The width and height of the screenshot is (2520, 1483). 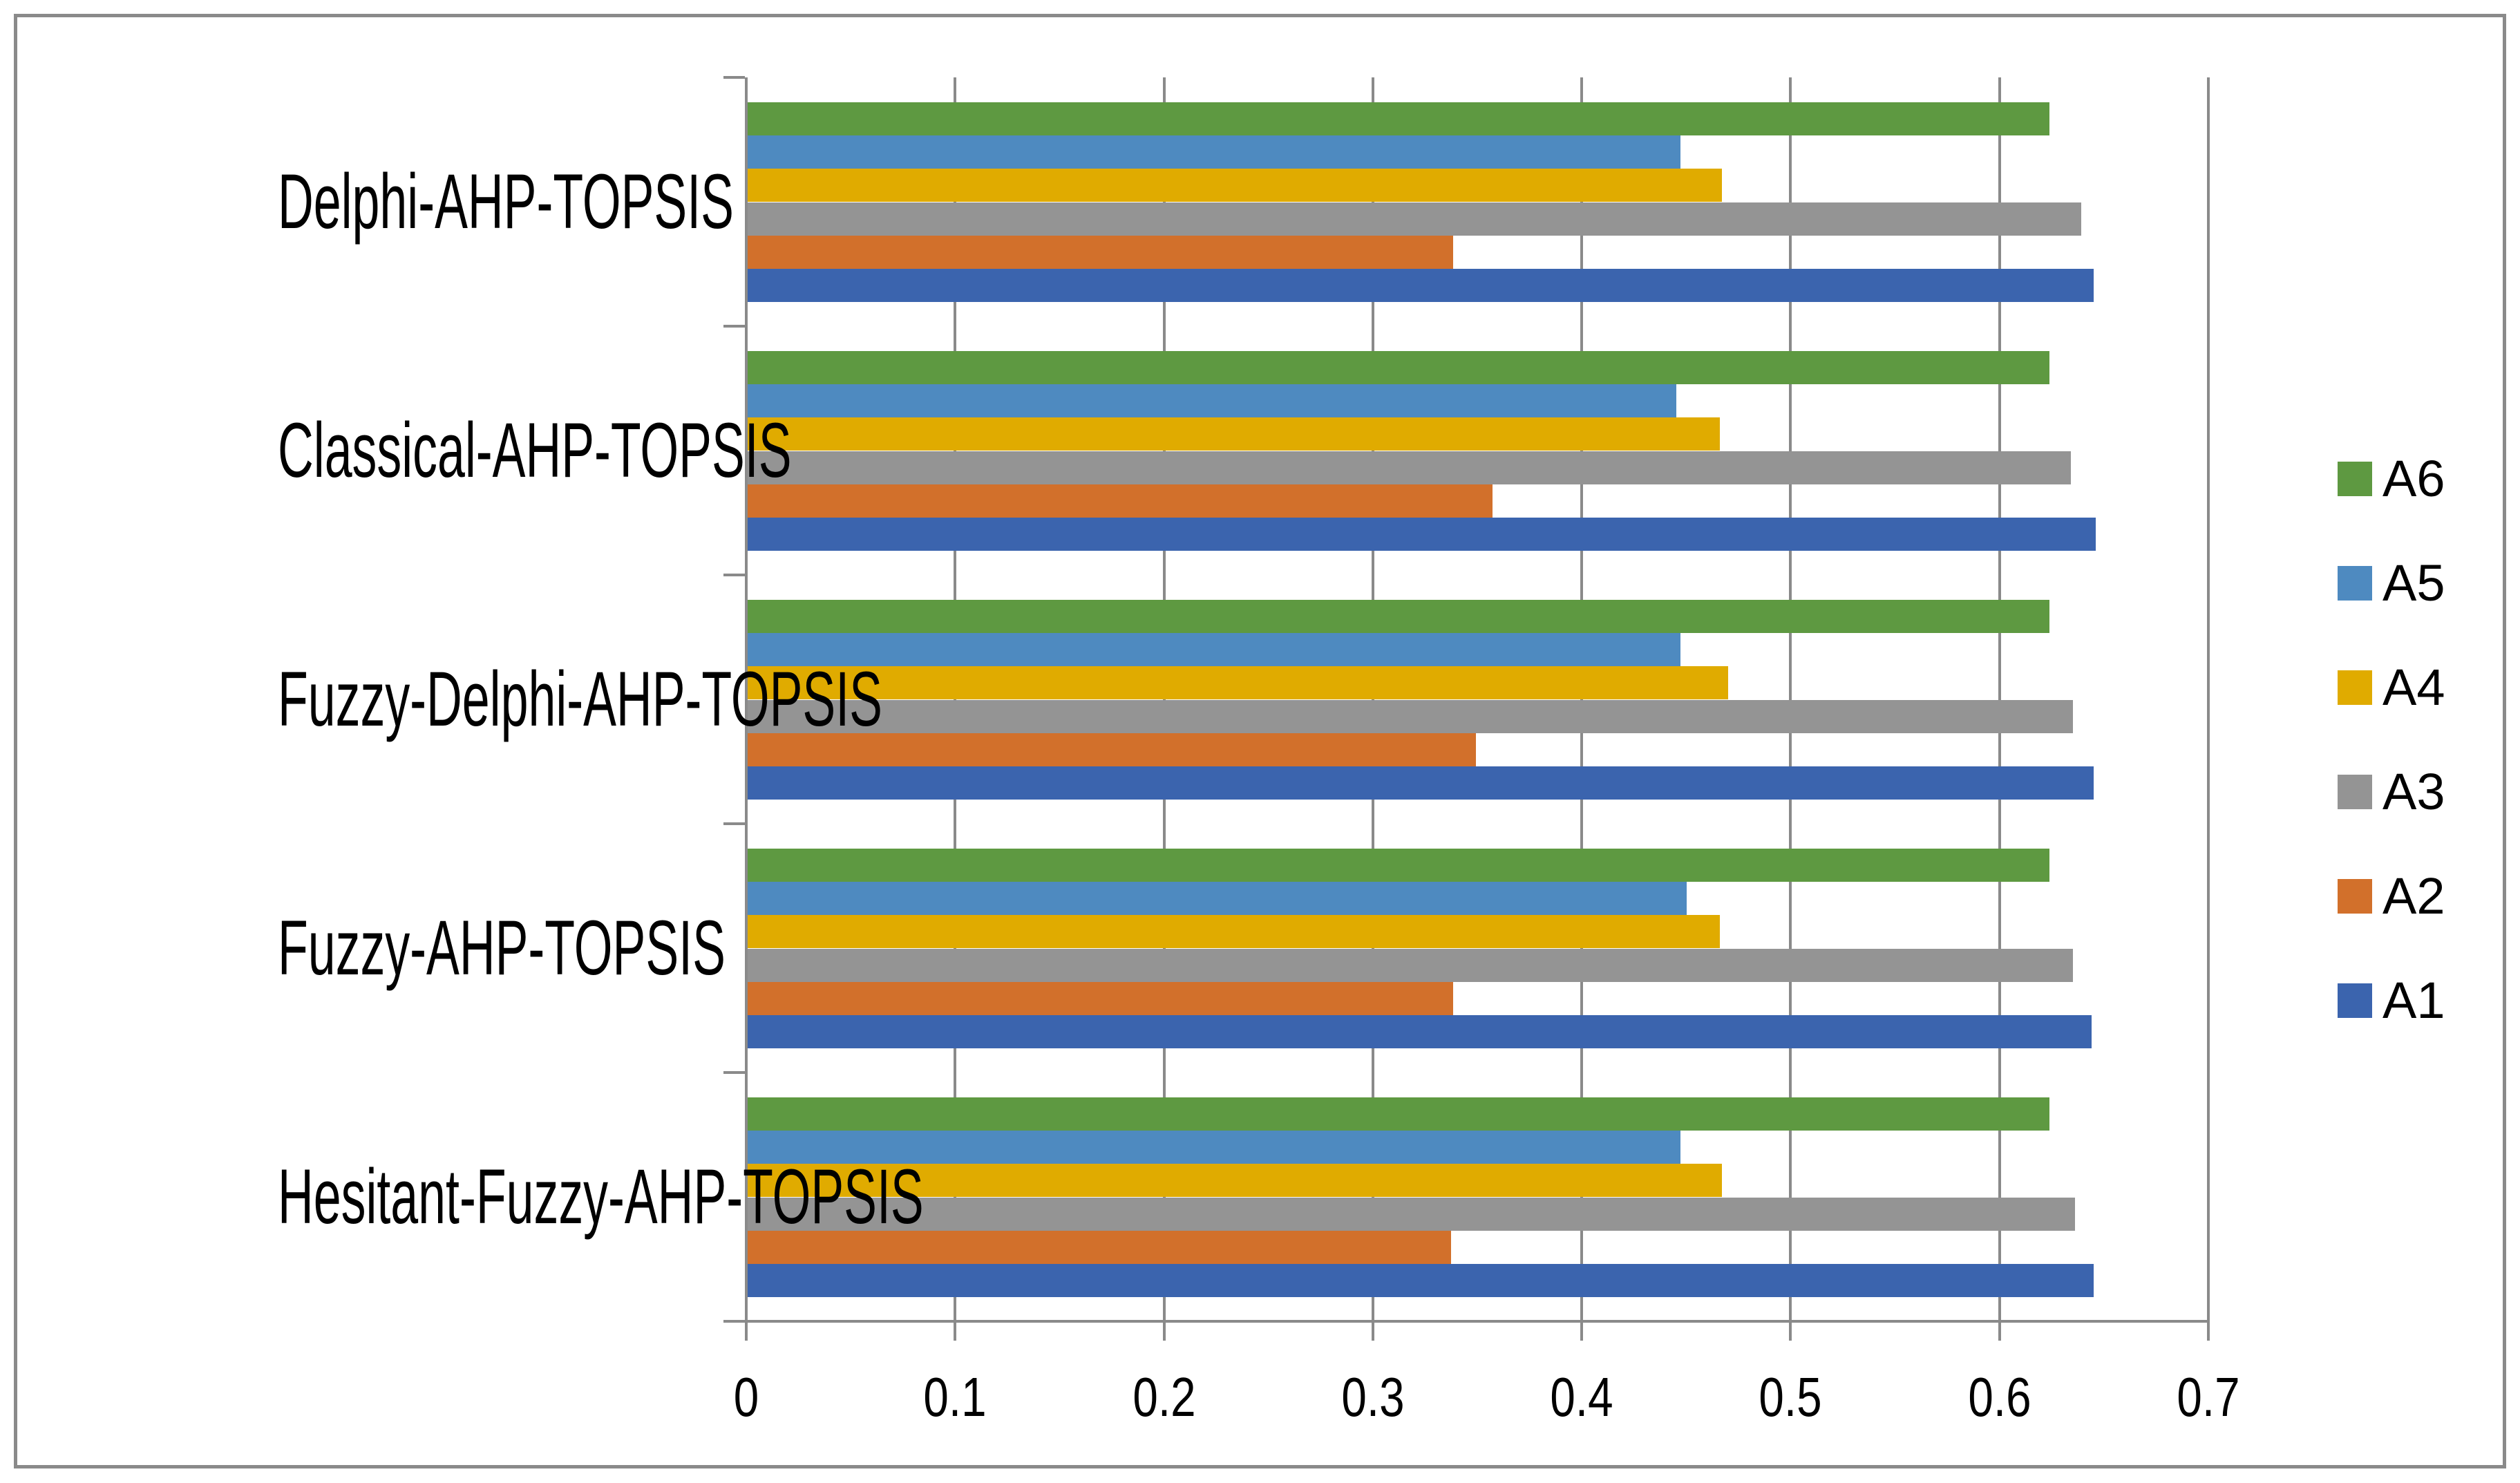 I want to click on x-tick-label: 0.7, so click(x=2208, y=1397).